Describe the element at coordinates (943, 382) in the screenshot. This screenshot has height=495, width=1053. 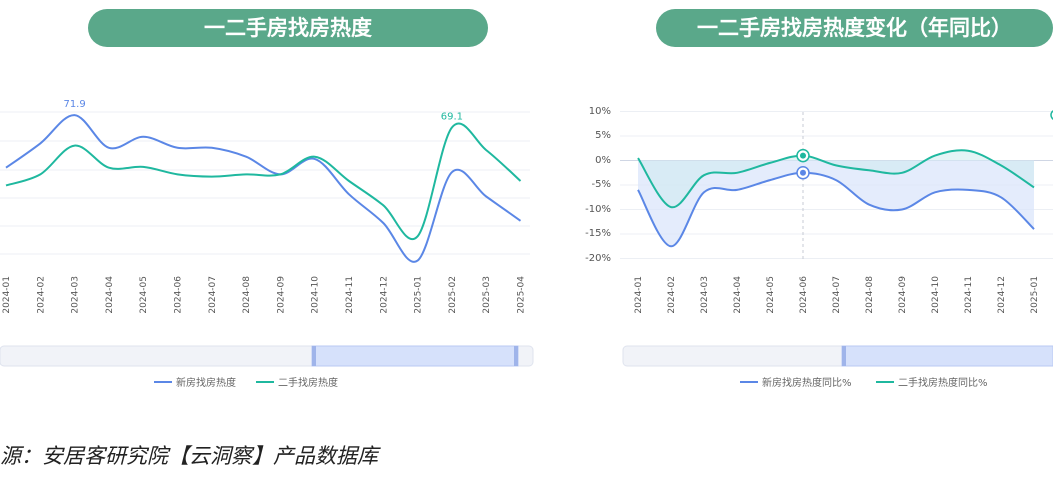
I see `legend-label-second-yoy: 二手找房热度同比%` at that location.